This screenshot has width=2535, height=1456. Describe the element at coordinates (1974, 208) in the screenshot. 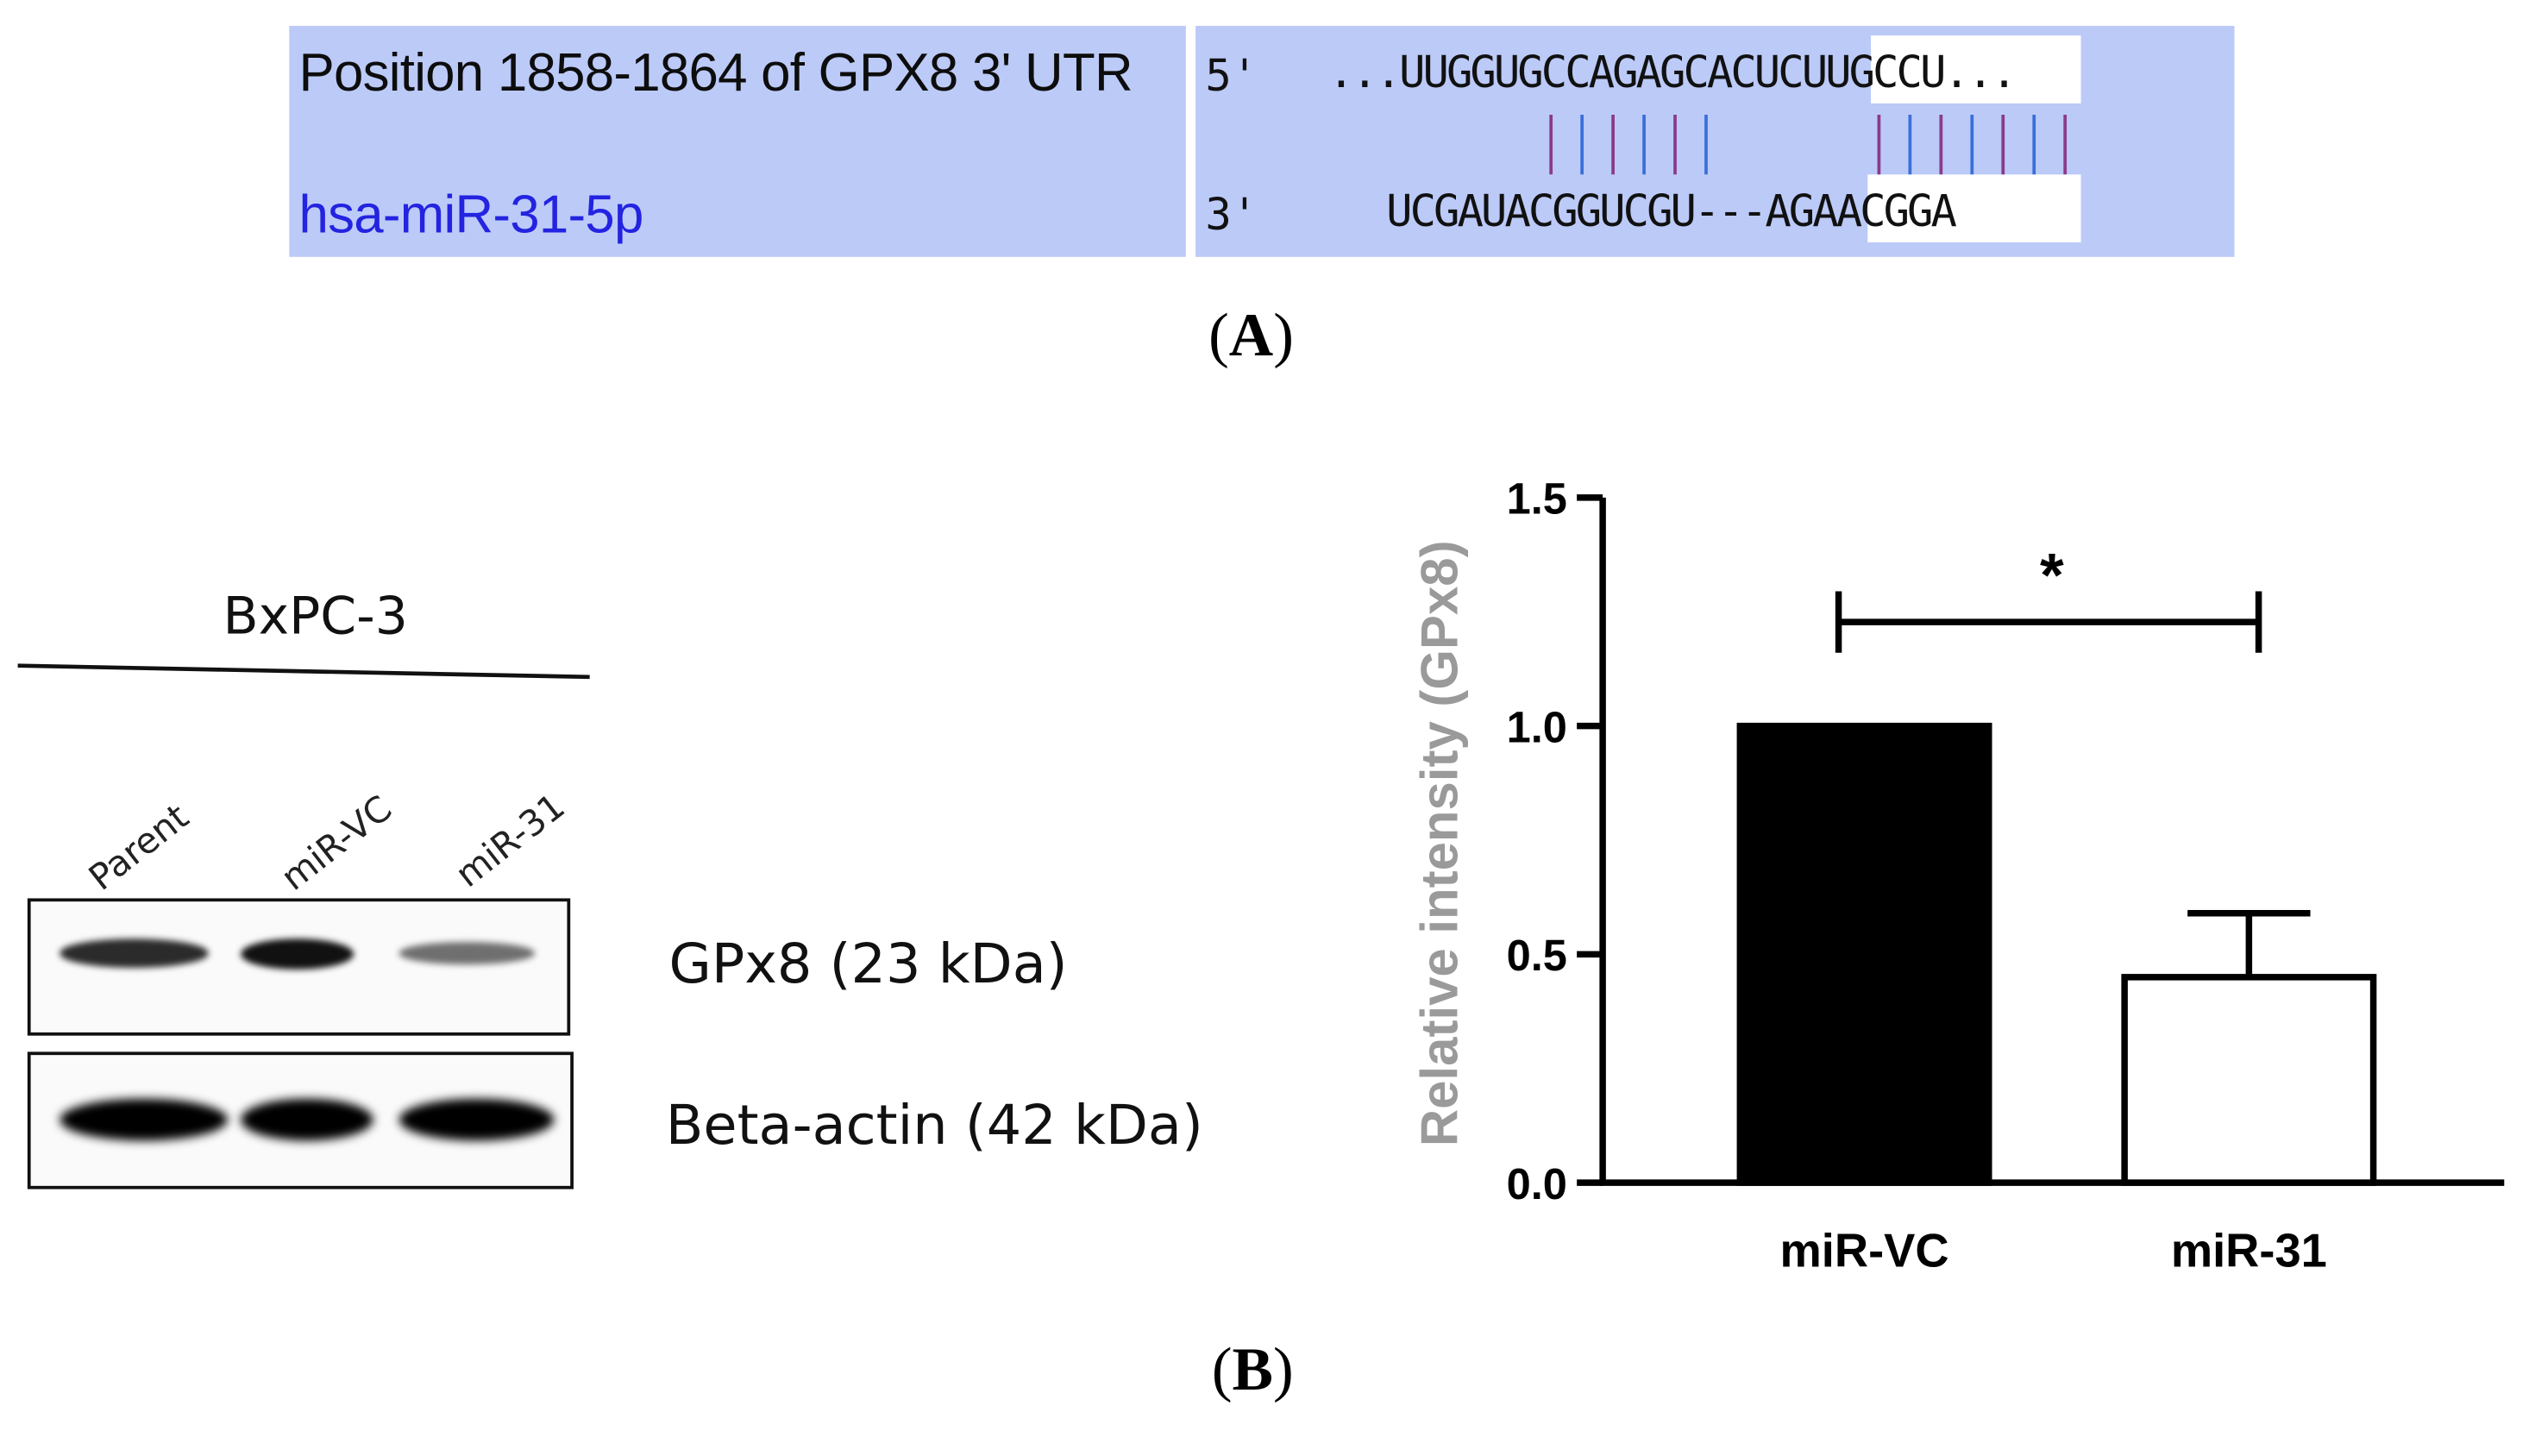

I see `seed-highlight-mirna` at that location.